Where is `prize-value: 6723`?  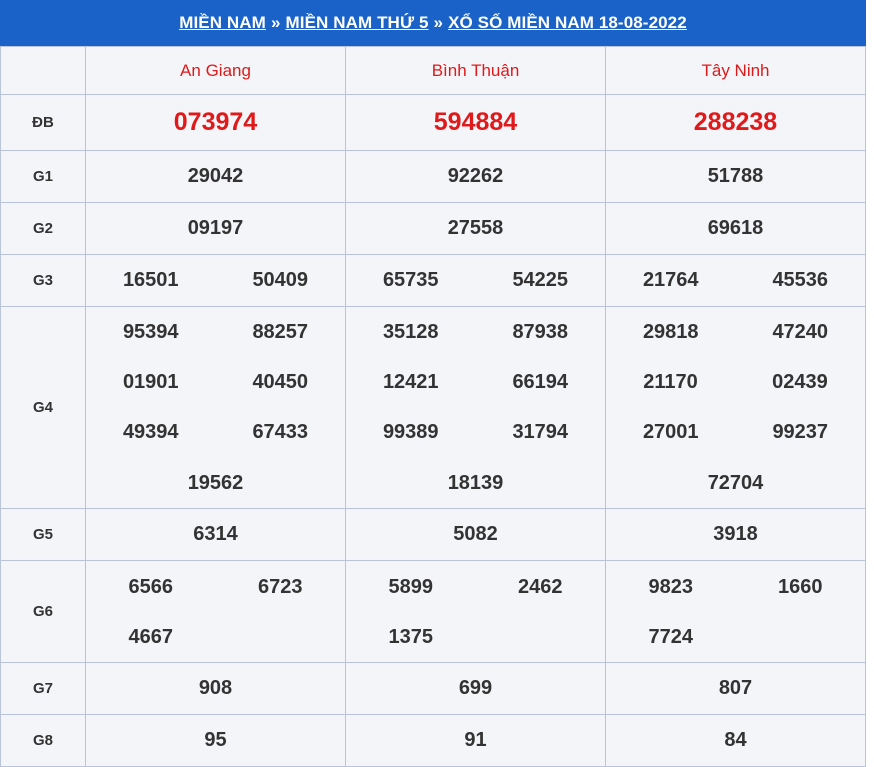 prize-value: 6723 is located at coordinates (280, 586).